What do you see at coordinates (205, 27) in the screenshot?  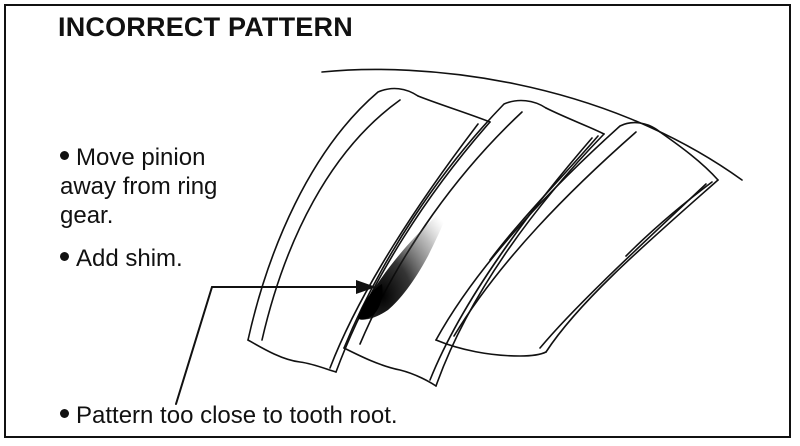 I see `diagram-title: INCORRECT PATTERN` at bounding box center [205, 27].